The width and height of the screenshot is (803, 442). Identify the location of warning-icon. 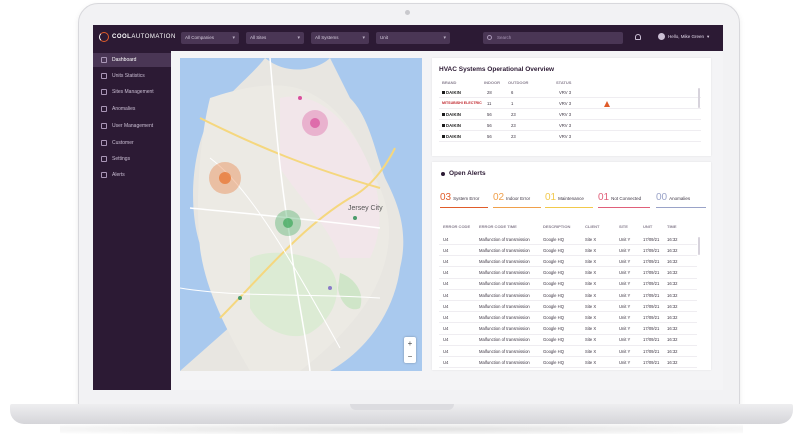
(607, 104).